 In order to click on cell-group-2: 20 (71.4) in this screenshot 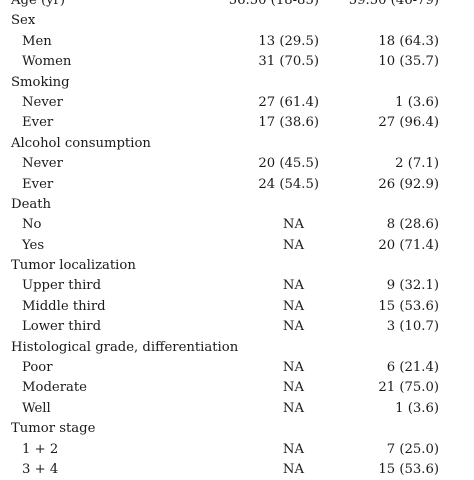, I will do `click(408, 245)`.